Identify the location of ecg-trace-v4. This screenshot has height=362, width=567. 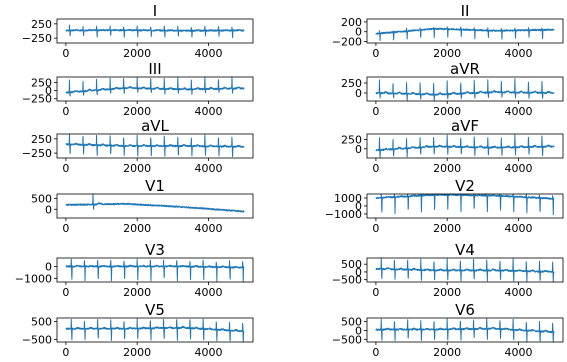
(465, 270).